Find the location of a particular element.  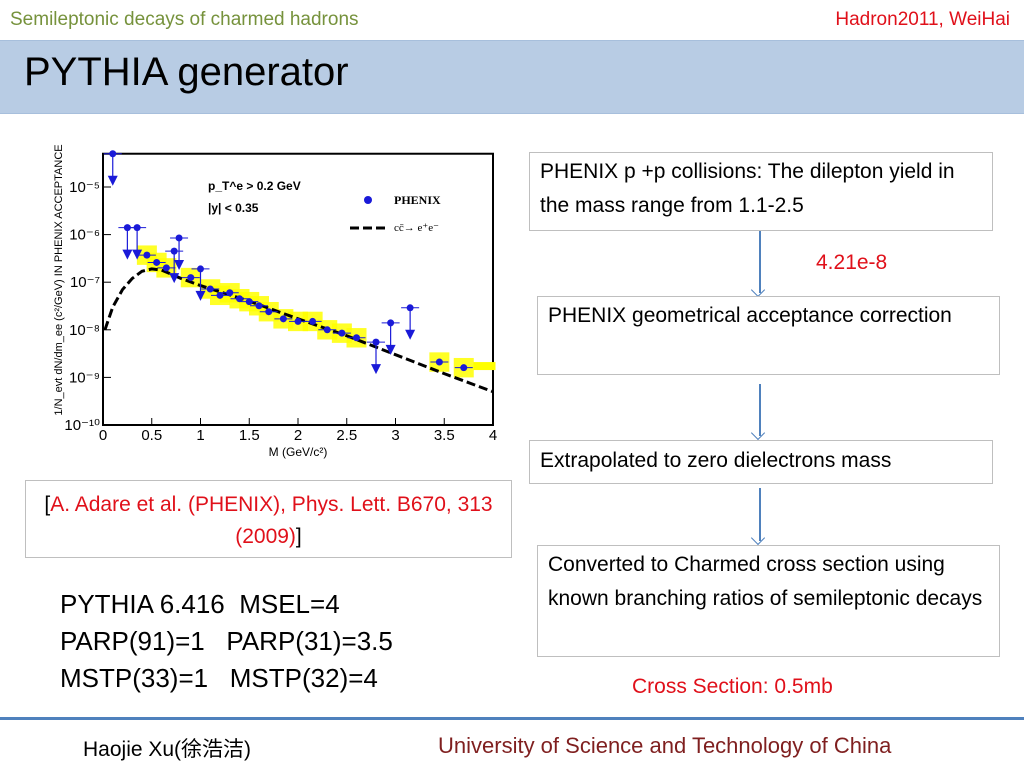

param-line: PYTHIA 6.416 MSEL=4 is located at coordinates (200, 604).